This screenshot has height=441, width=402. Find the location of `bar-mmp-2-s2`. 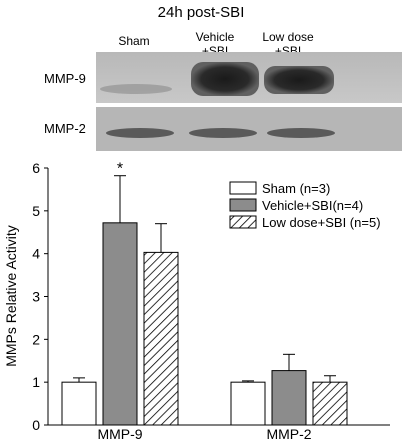

bar-mmp-2-s2 is located at coordinates (330, 403).